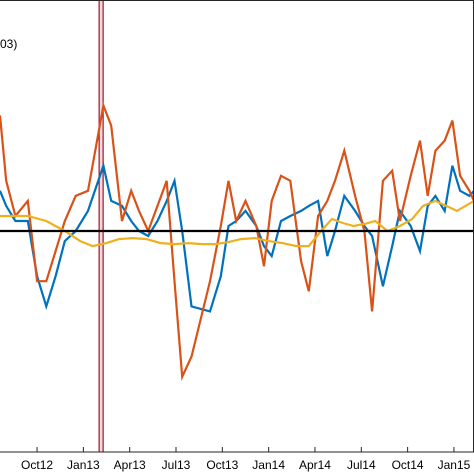 The height and width of the screenshot is (474, 474). I want to click on x-tick-label: Oct12, so click(37, 465).